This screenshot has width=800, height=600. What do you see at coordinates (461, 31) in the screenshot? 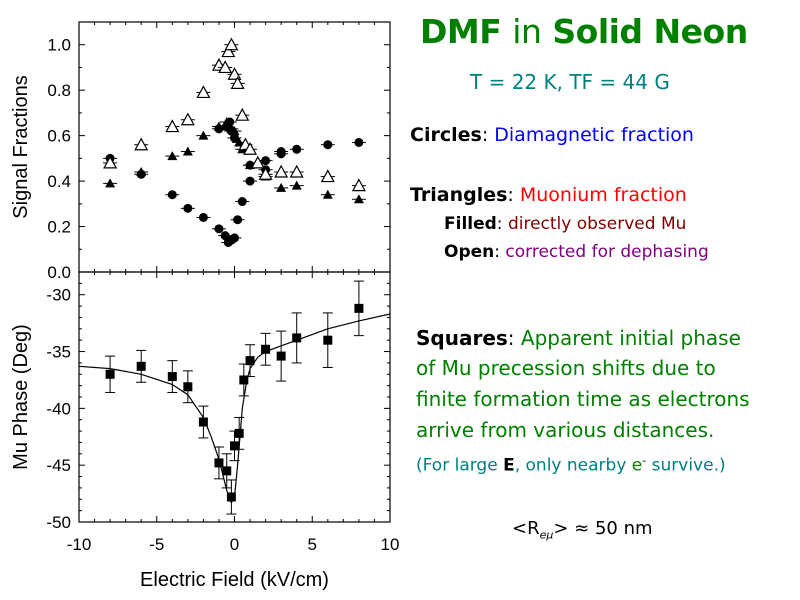
I see `title-part1: DMF` at bounding box center [461, 31].